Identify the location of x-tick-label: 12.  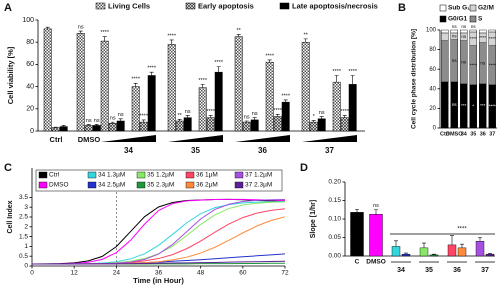
(75, 273).